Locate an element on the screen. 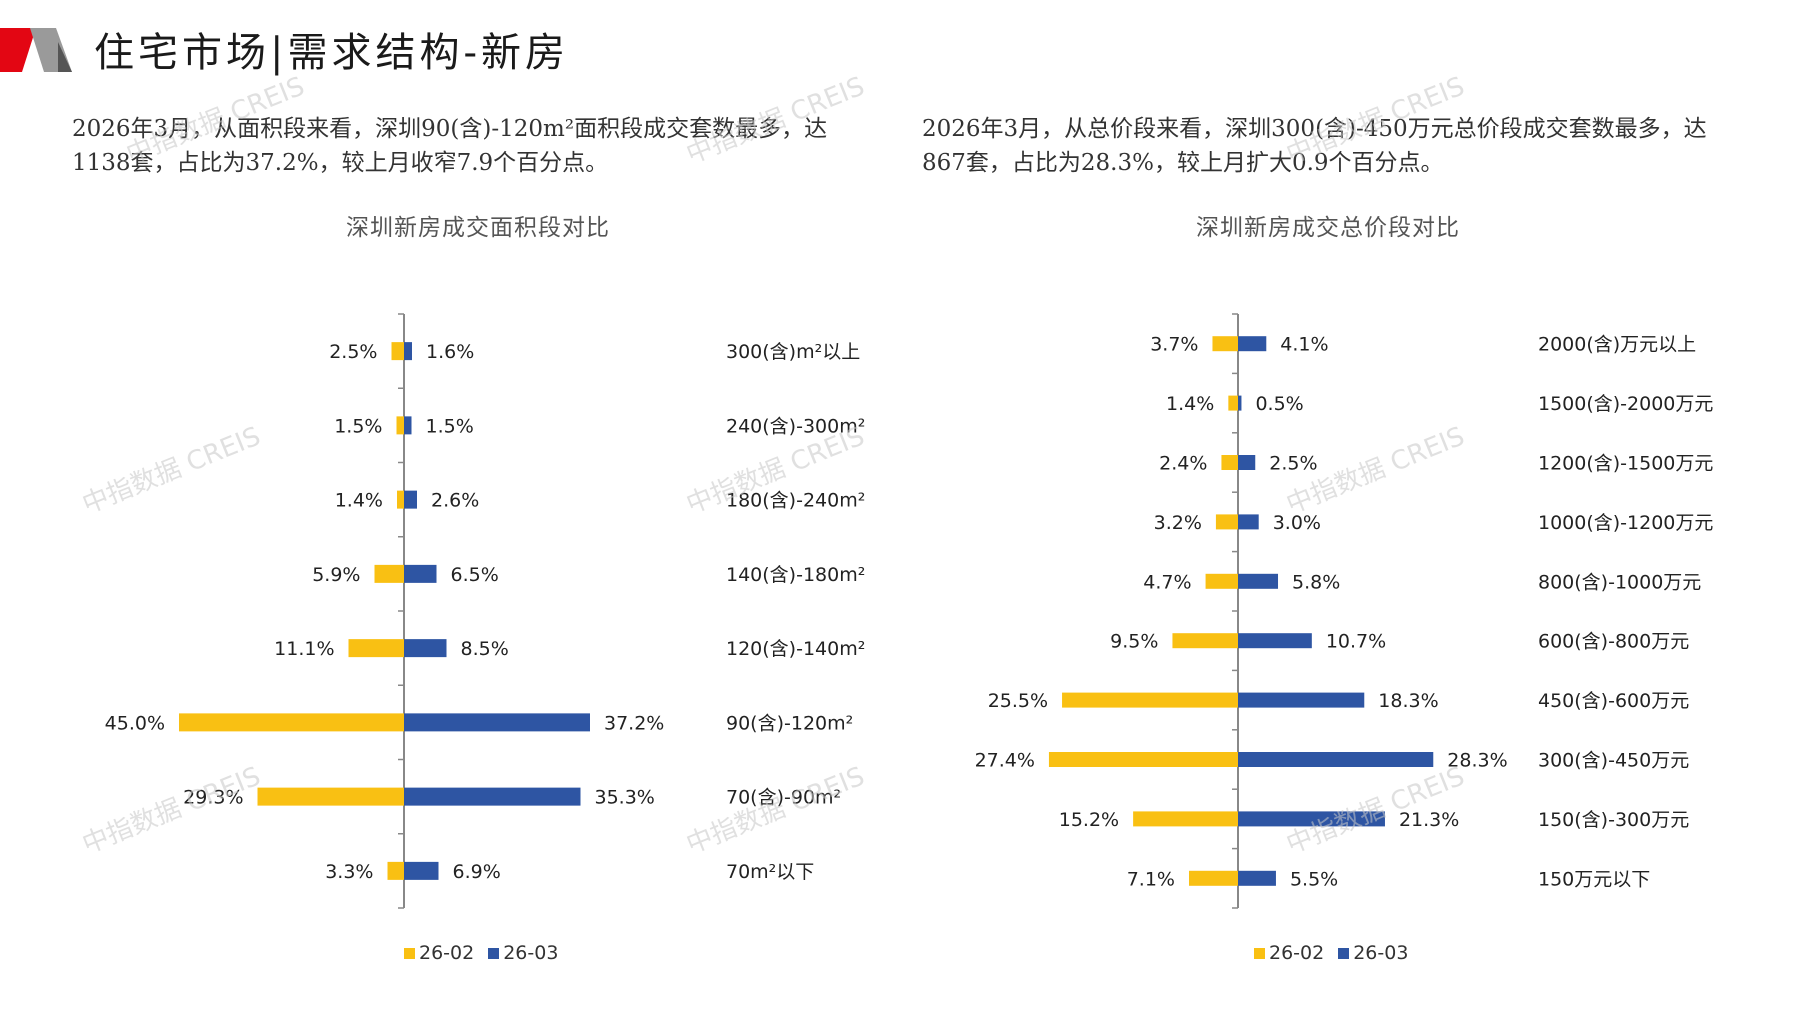 The height and width of the screenshot is (1010, 1797). data-label-26-03: 2.6% is located at coordinates (455, 501).